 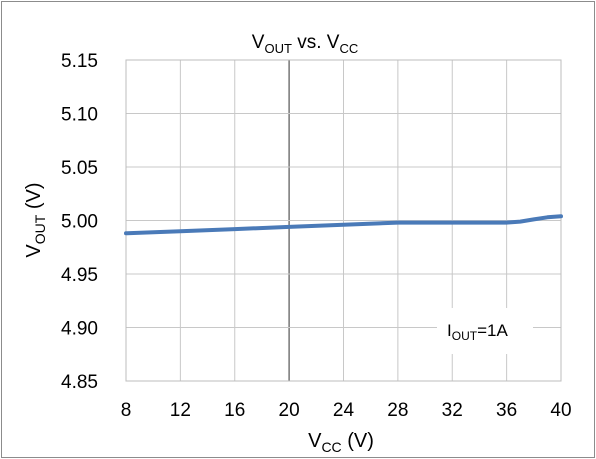 What do you see at coordinates (397, 410) in the screenshot?
I see `x-tick-label: 28` at bounding box center [397, 410].